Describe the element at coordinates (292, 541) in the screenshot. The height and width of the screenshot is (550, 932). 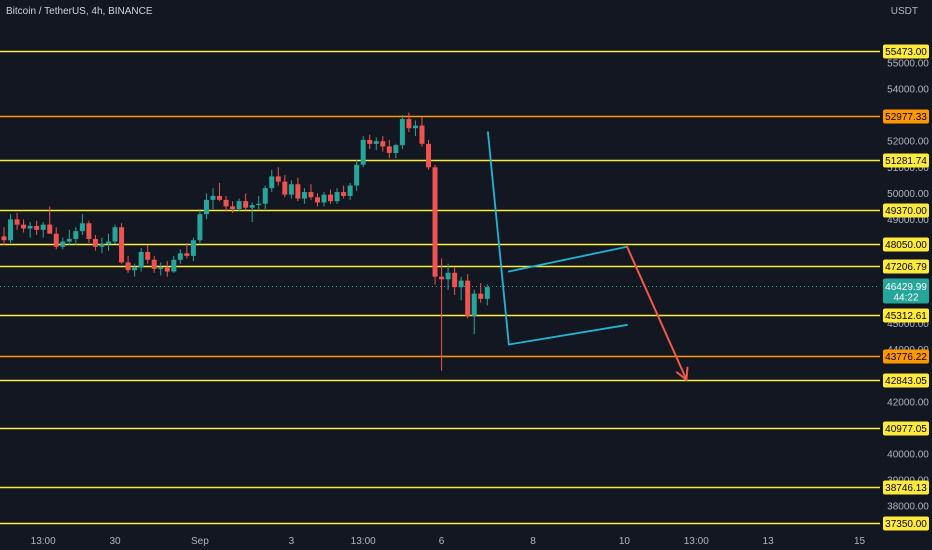
I see `x-tick-label: 3` at that location.